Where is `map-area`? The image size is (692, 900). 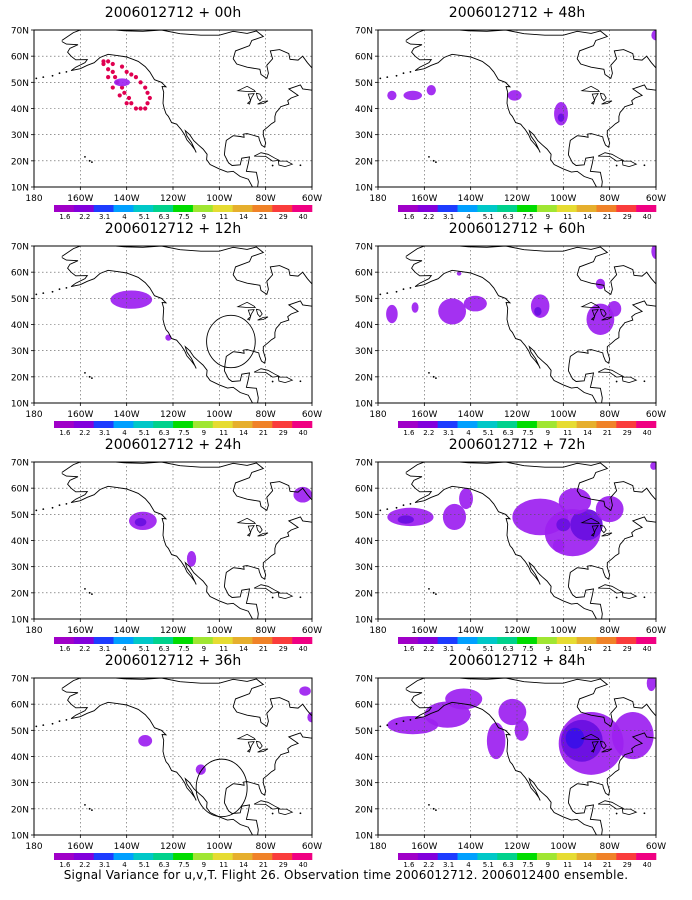
map-area is located at coordinates (517, 108).